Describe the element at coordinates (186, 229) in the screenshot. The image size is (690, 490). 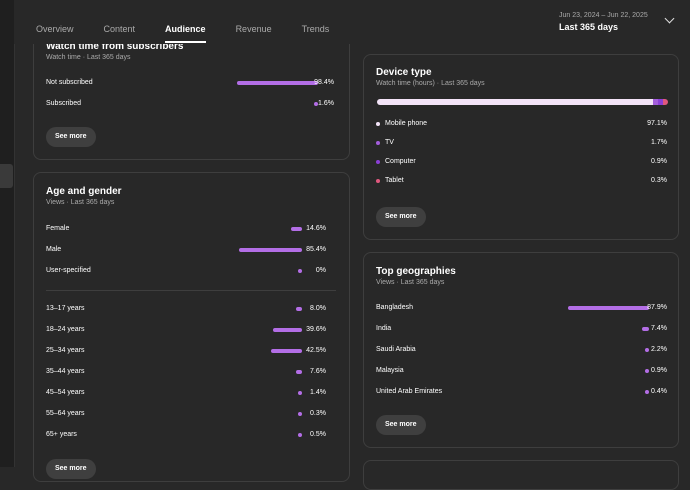
I see `gender-row: Female 14.6%` at that location.